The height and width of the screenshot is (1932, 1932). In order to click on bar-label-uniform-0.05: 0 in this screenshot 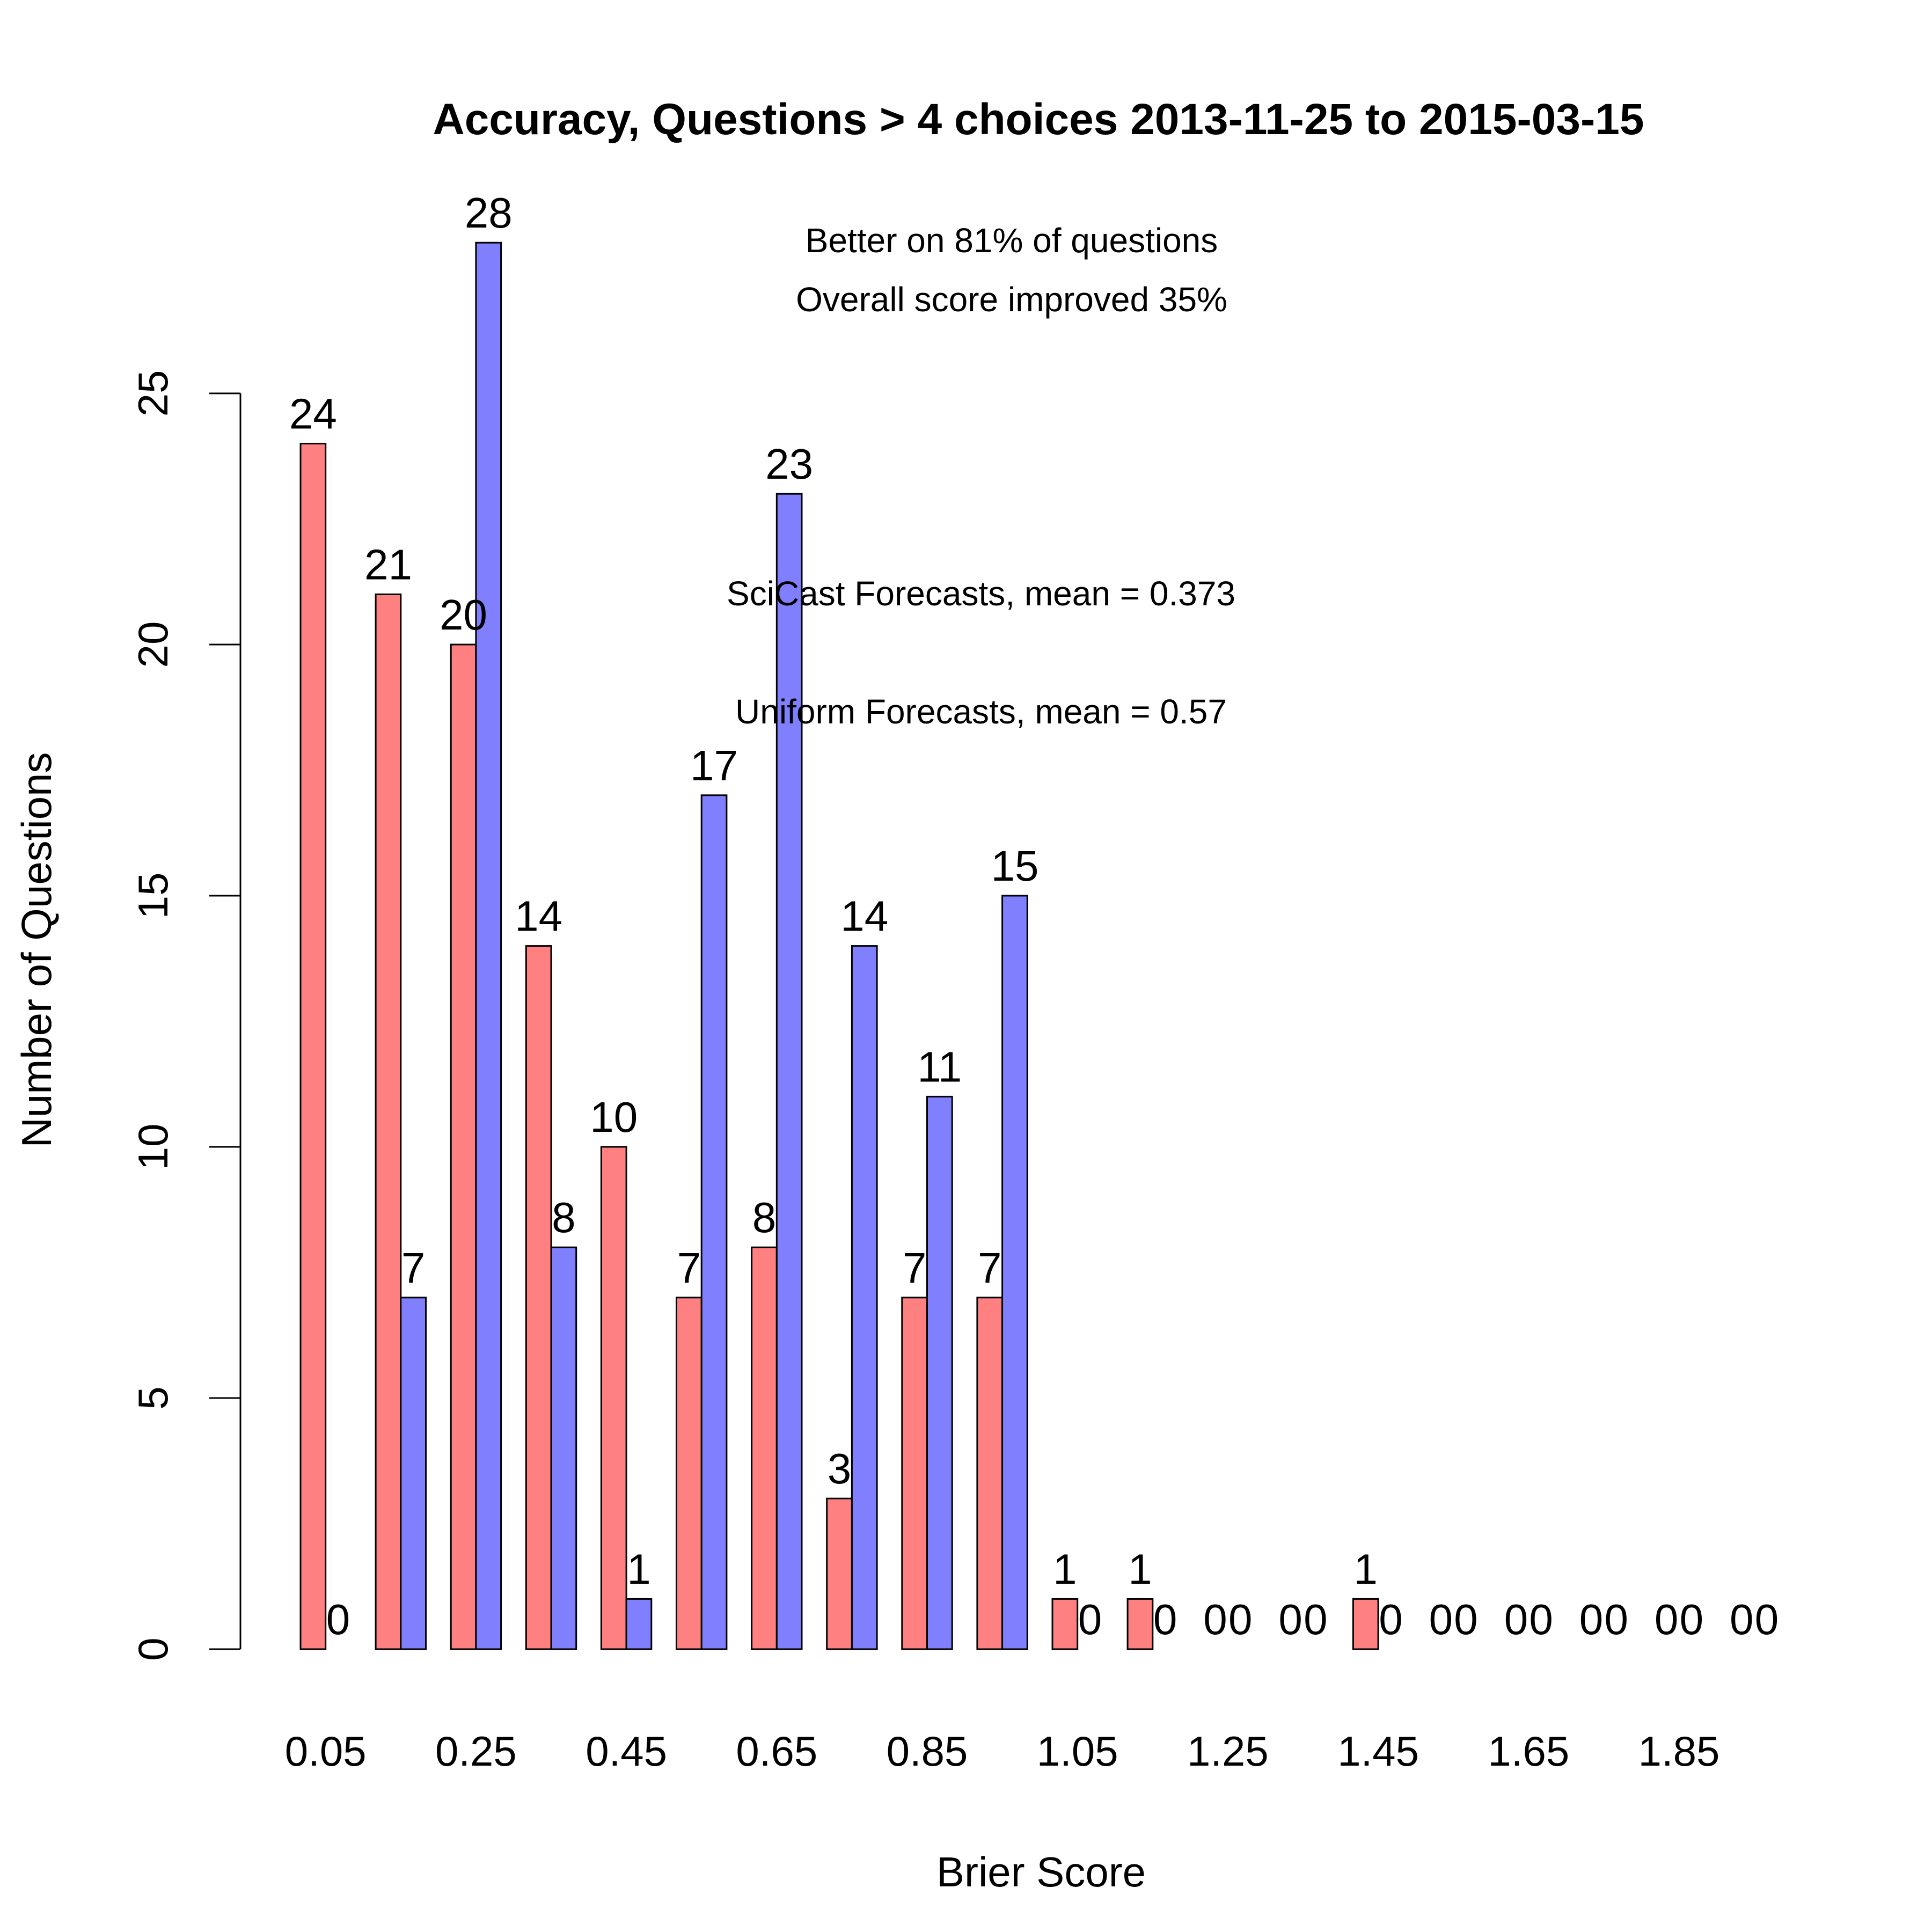, I will do `click(338, 1619)`.